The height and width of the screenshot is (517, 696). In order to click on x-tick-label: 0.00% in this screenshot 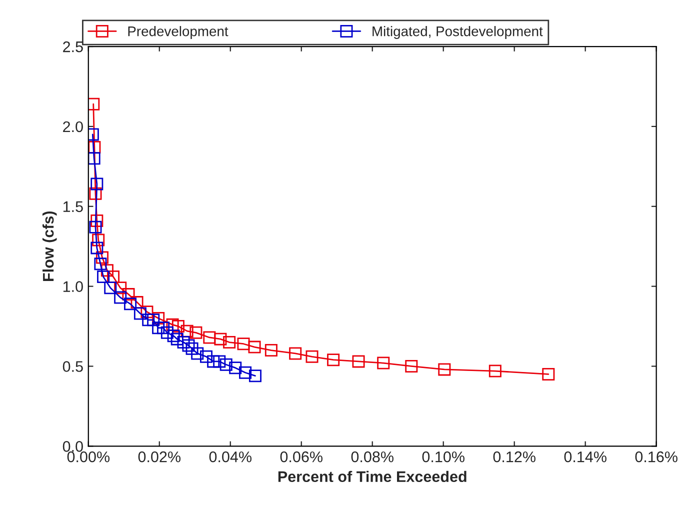, I will do `click(88, 456)`.